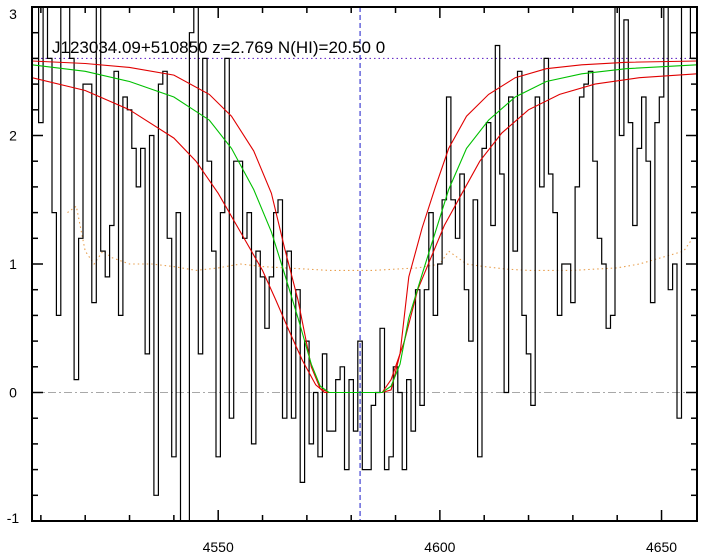 This screenshot has height=556, width=704. I want to click on y-tick-label: 0, so click(13, 393).